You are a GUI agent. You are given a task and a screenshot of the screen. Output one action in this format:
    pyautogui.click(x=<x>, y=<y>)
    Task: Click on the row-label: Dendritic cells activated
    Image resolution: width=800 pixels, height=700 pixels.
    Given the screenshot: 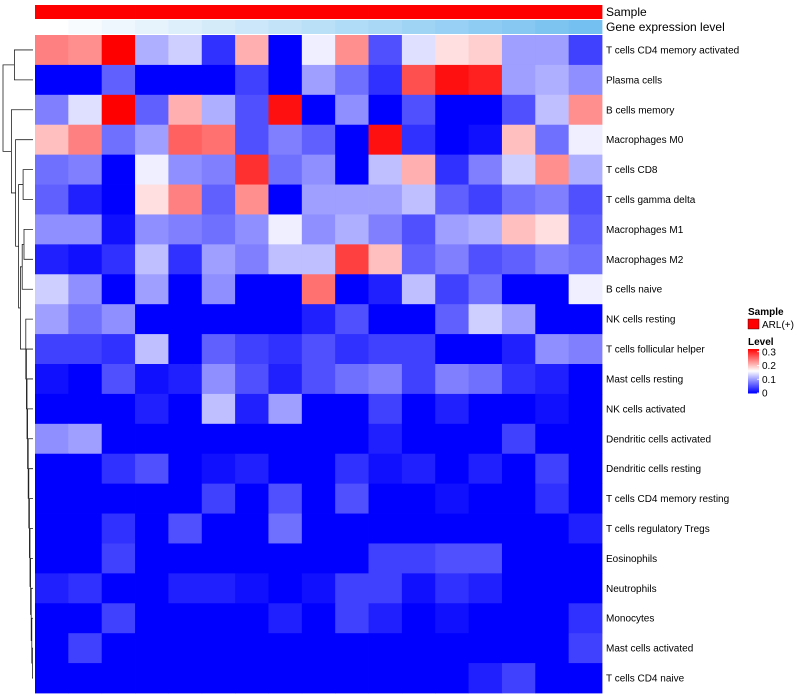 What is the action you would take?
    pyautogui.click(x=658, y=439)
    